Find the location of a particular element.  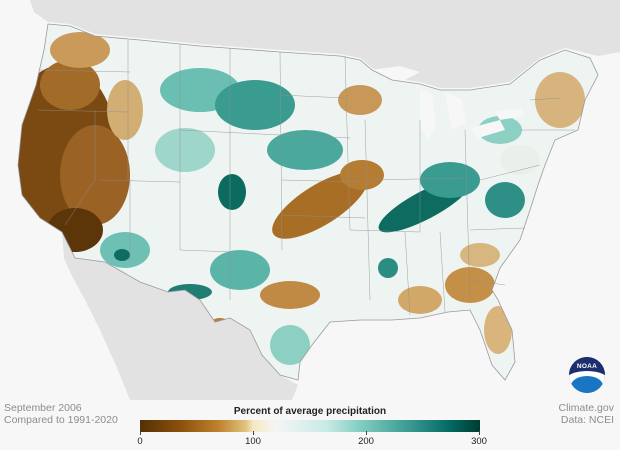

wet-arizona-spot is located at coordinates (122, 255).